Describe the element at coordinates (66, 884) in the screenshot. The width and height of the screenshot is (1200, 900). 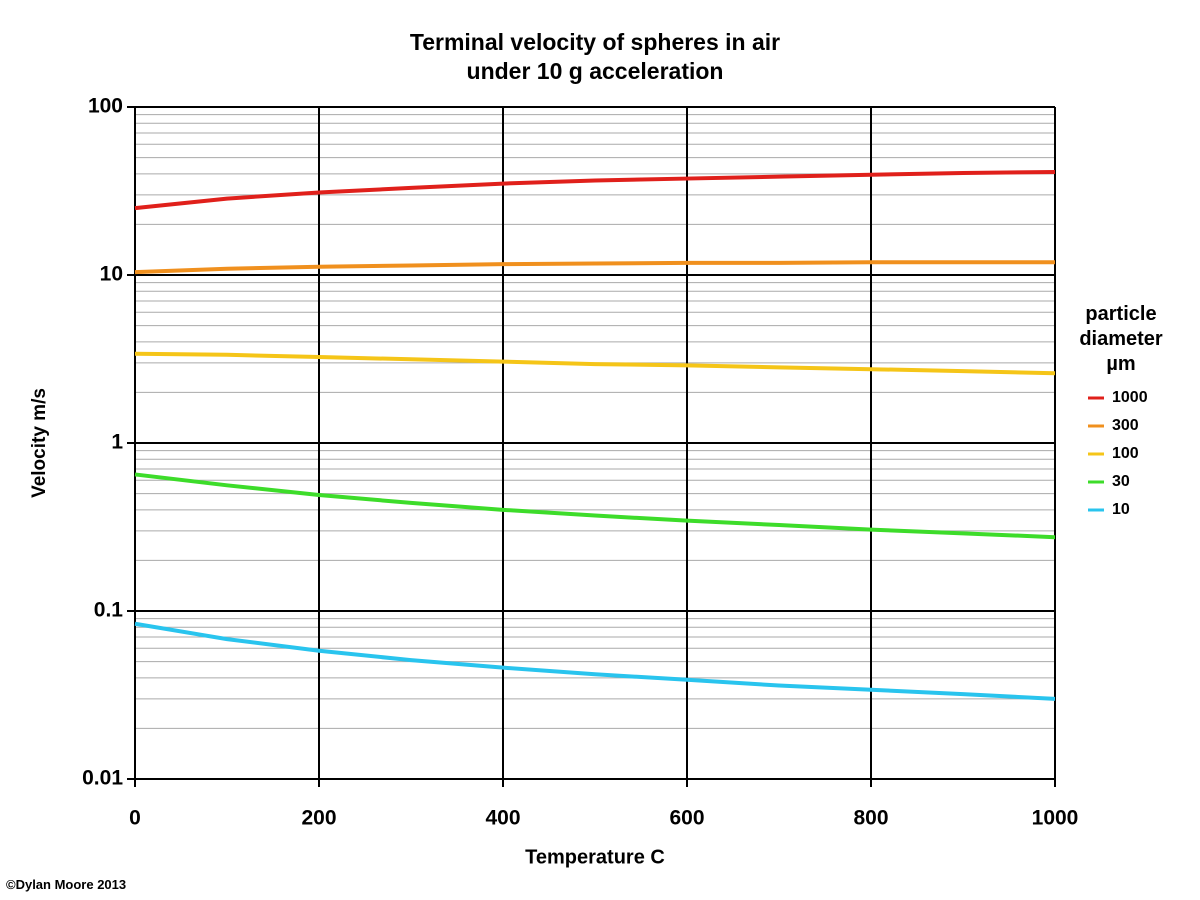
I see `copyright: ©Dylan Moore 2013` at that location.